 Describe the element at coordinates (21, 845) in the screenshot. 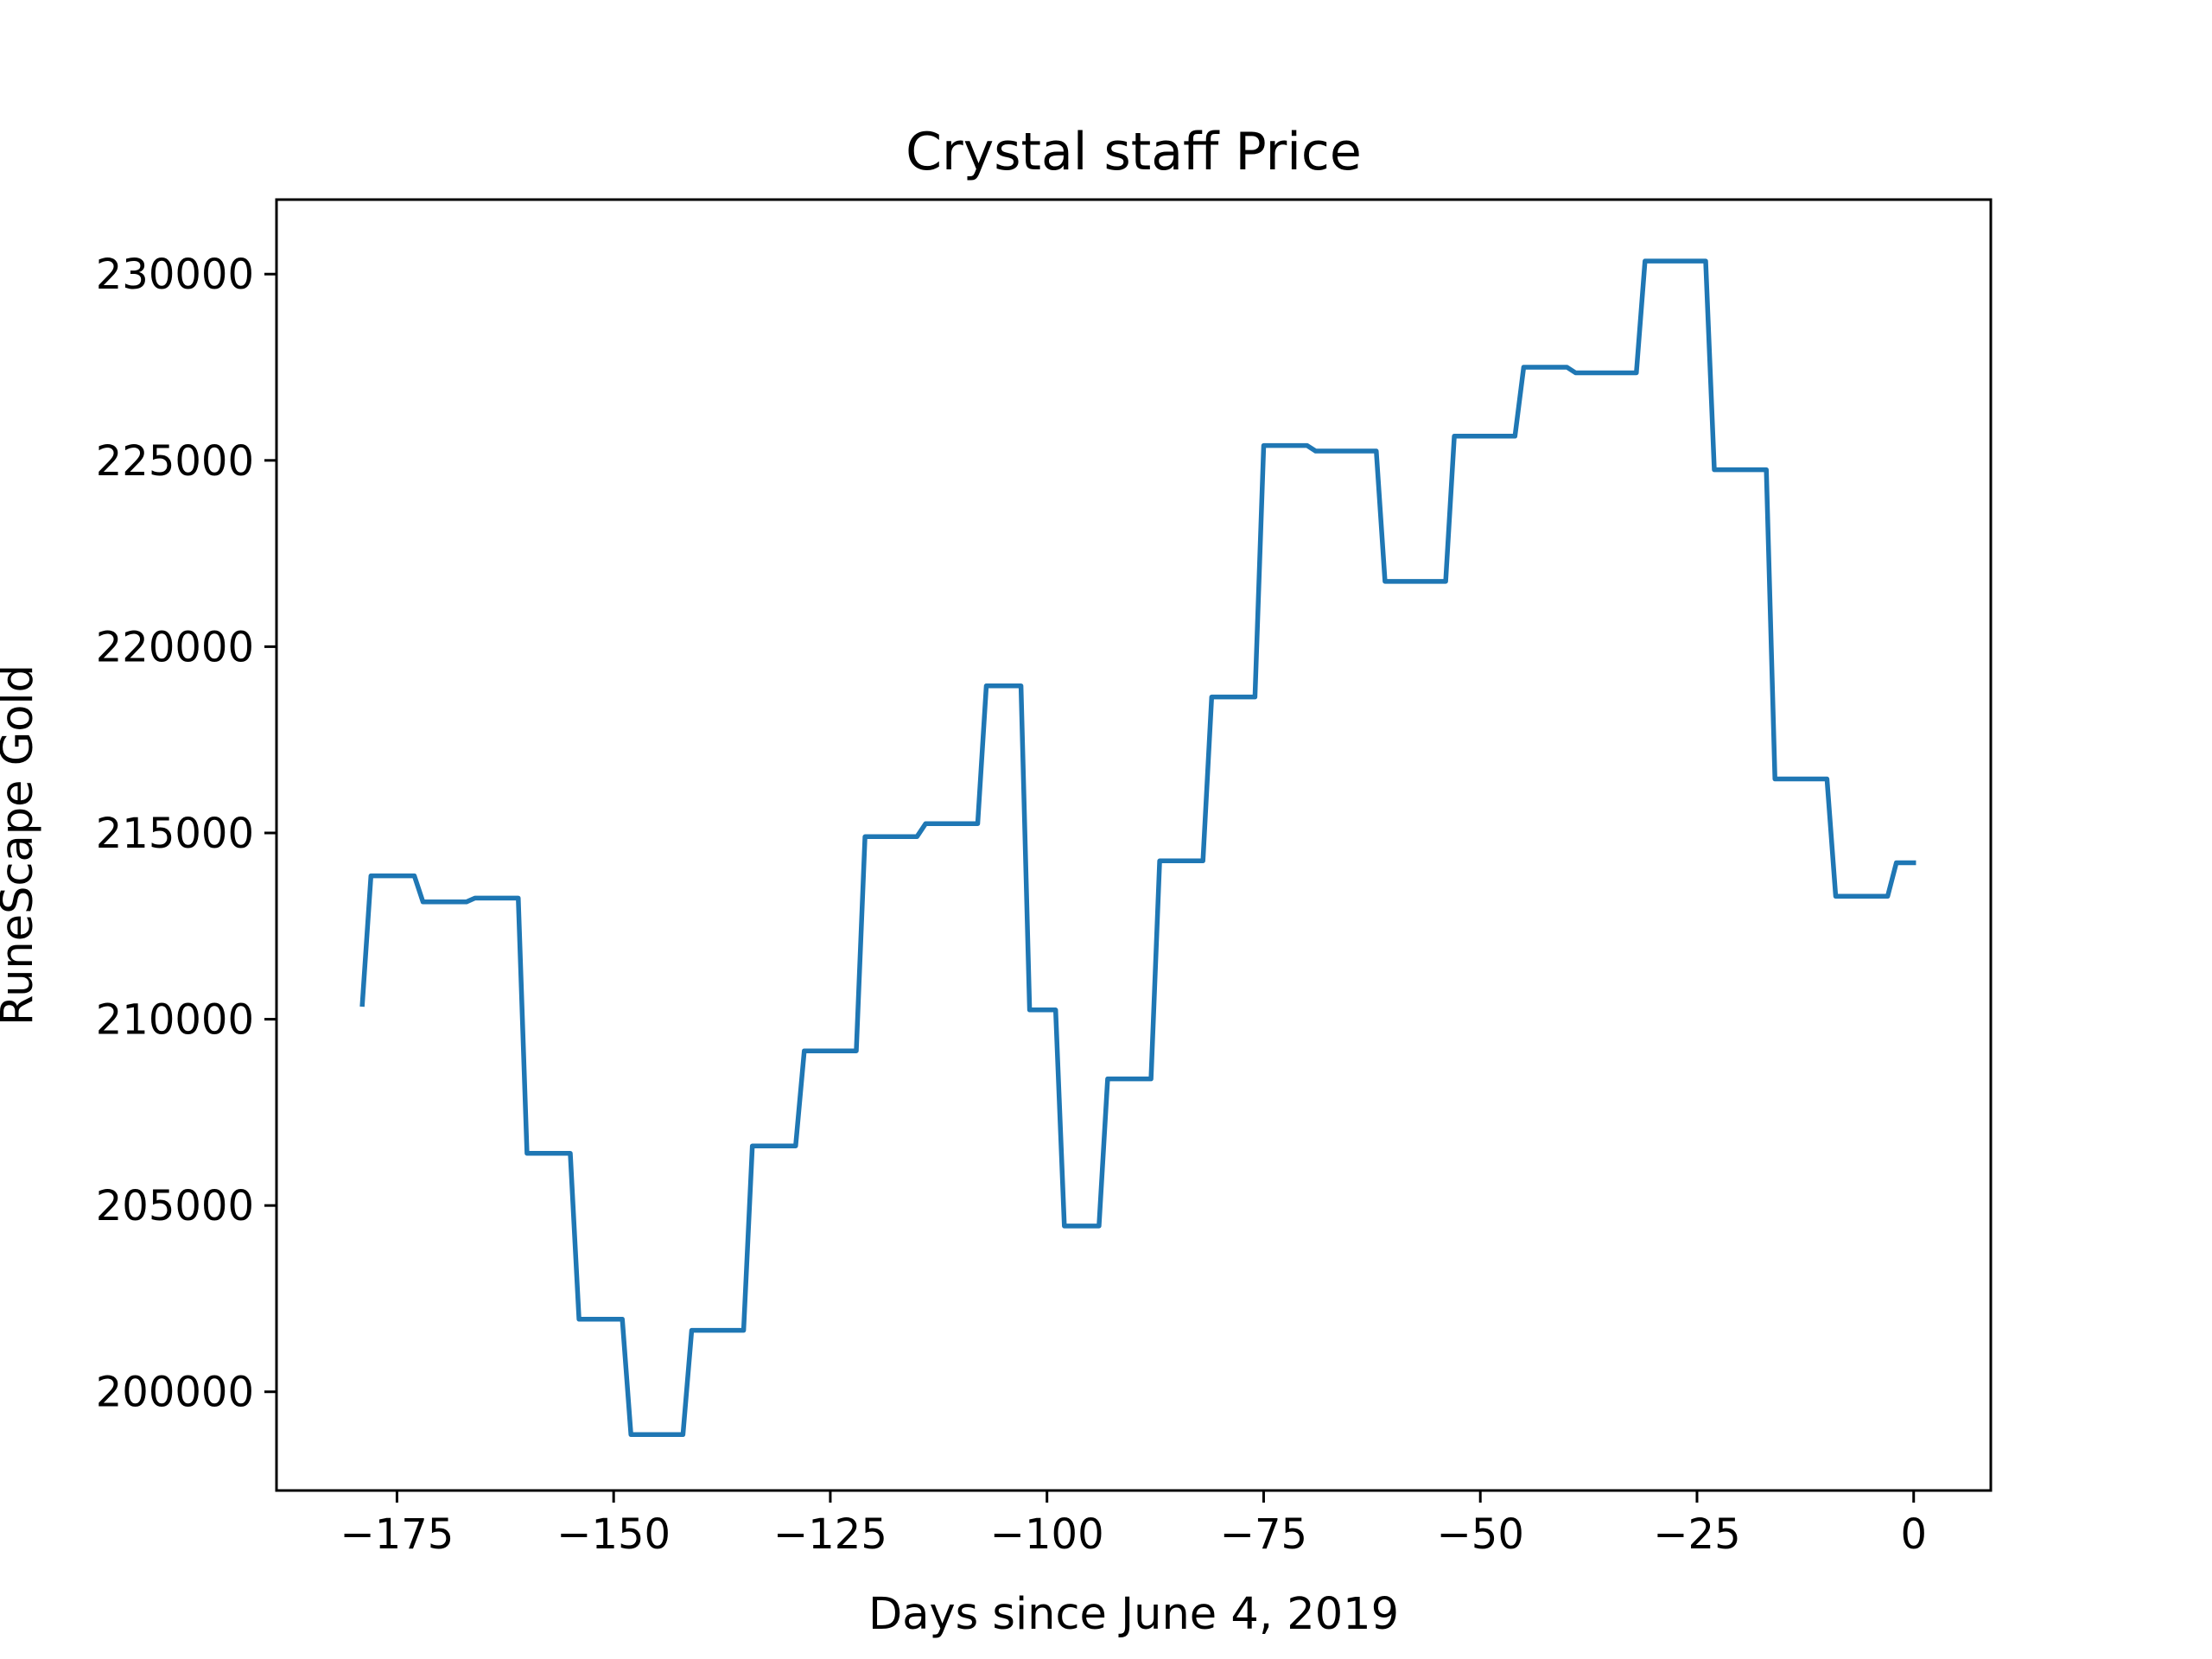

I see `y-axis-label: RuneScape Gold` at that location.